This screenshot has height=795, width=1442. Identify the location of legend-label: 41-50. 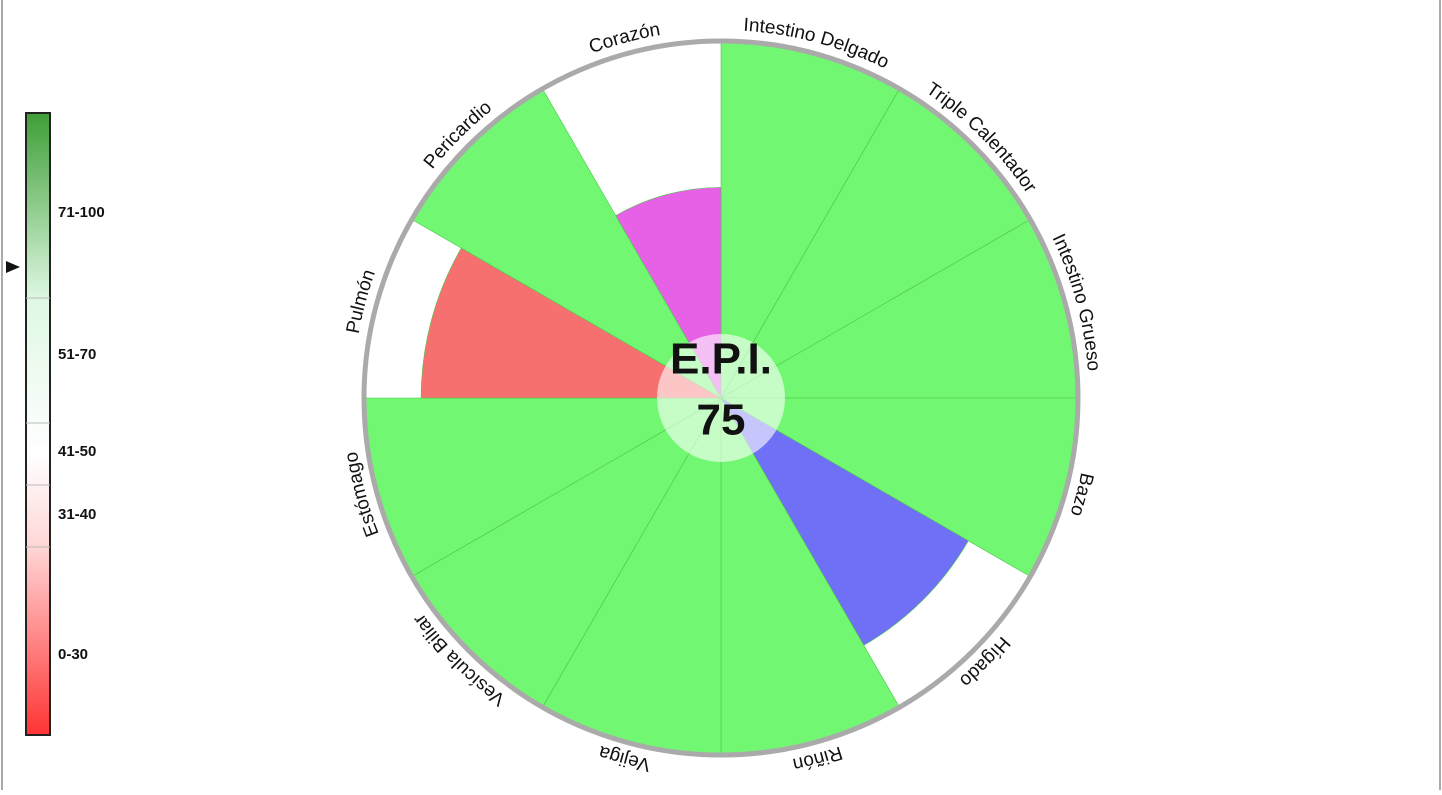
(77, 451).